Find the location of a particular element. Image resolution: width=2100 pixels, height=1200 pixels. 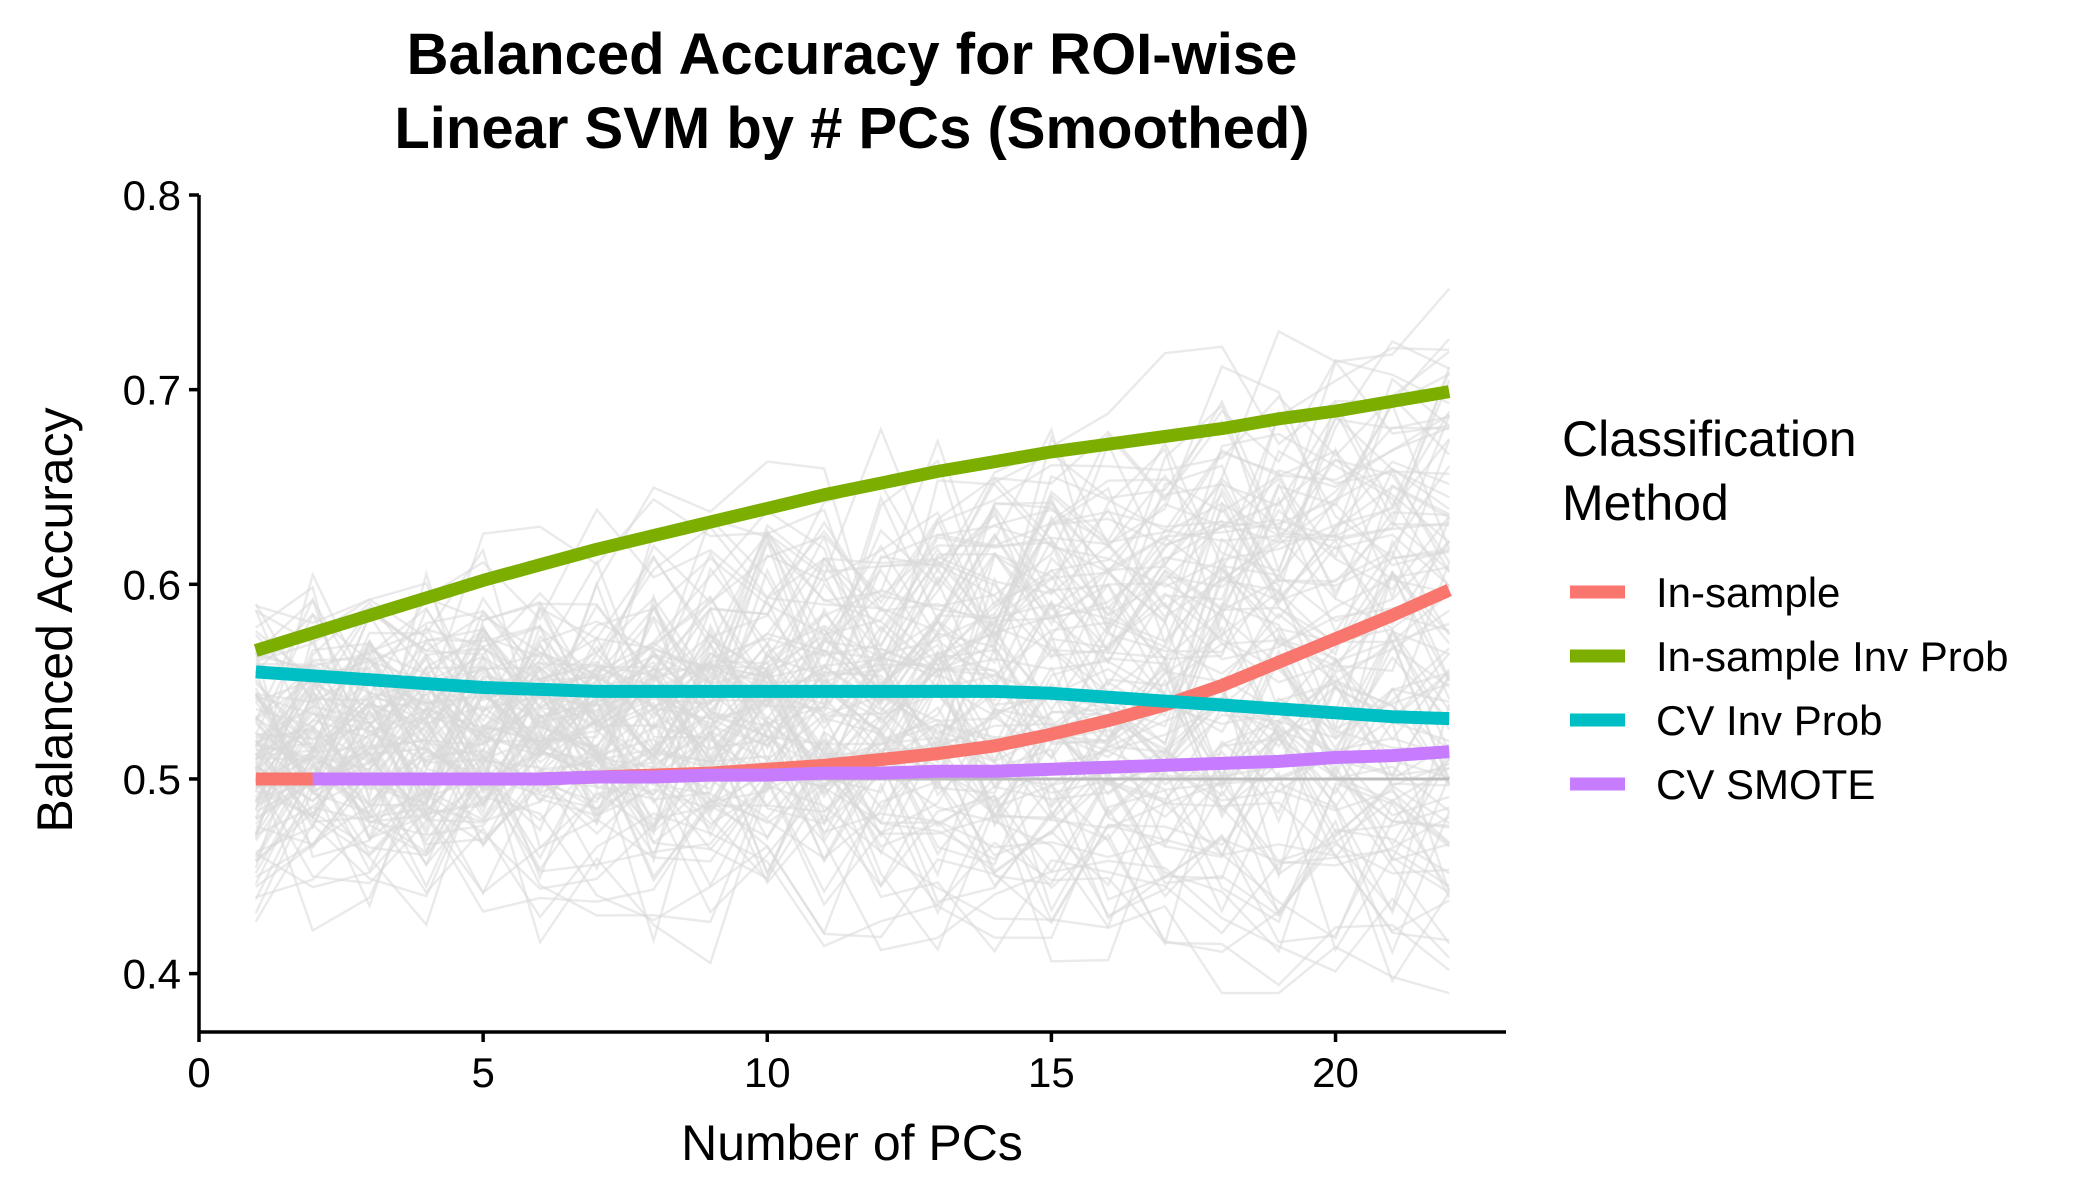

x-tick-label: 10 is located at coordinates (767, 1072).